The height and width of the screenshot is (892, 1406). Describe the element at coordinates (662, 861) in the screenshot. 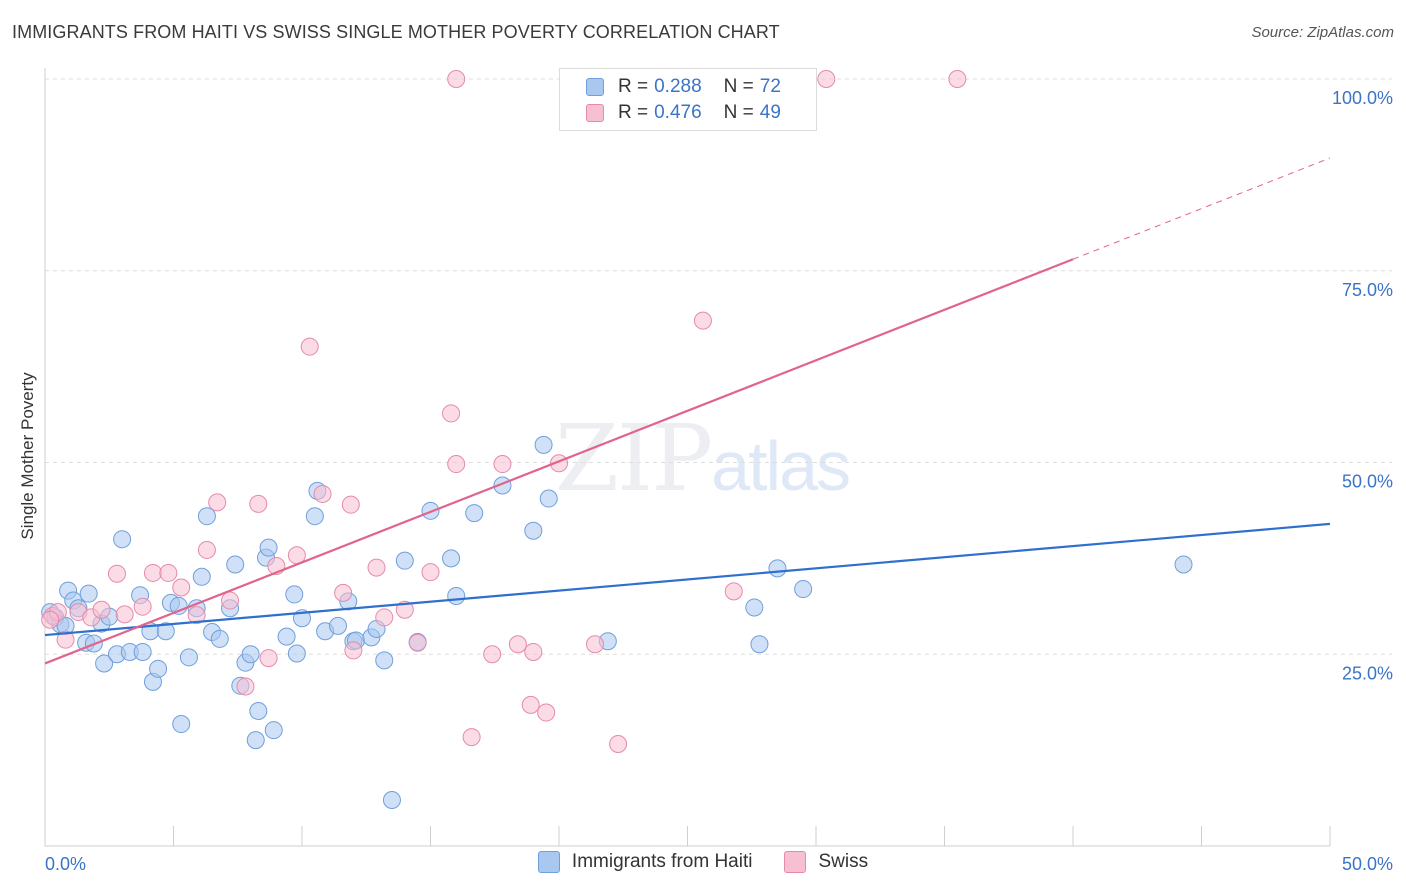

I see `legend-label-haiti: Immigrants from Haiti` at that location.